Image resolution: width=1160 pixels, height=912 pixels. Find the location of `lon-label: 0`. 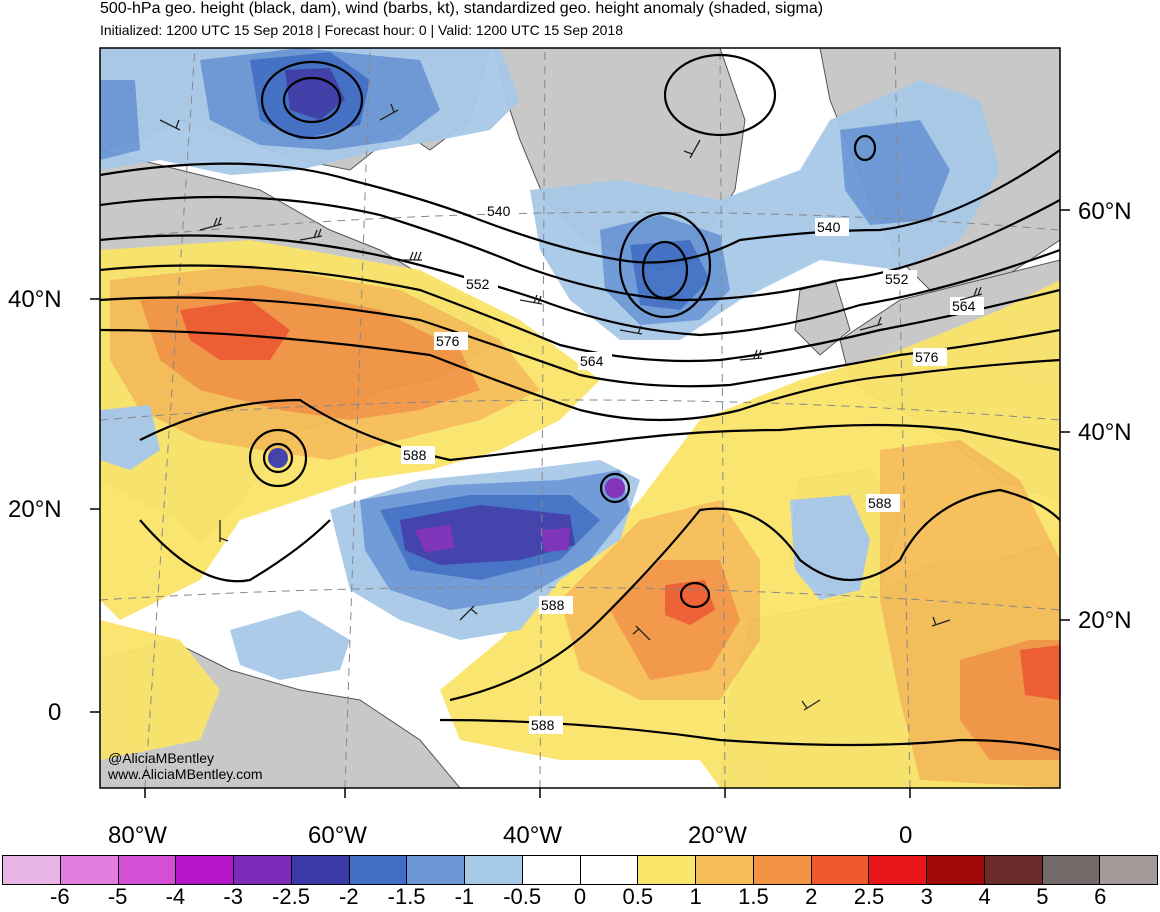

lon-label: 0 is located at coordinates (906, 835).